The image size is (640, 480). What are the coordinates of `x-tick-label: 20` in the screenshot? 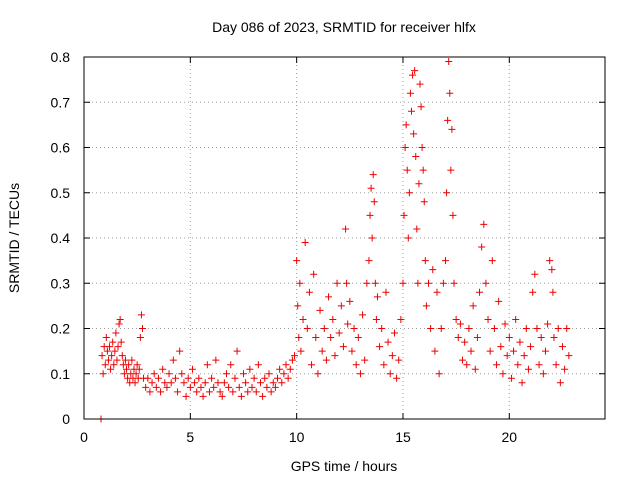 It's located at (510, 437).